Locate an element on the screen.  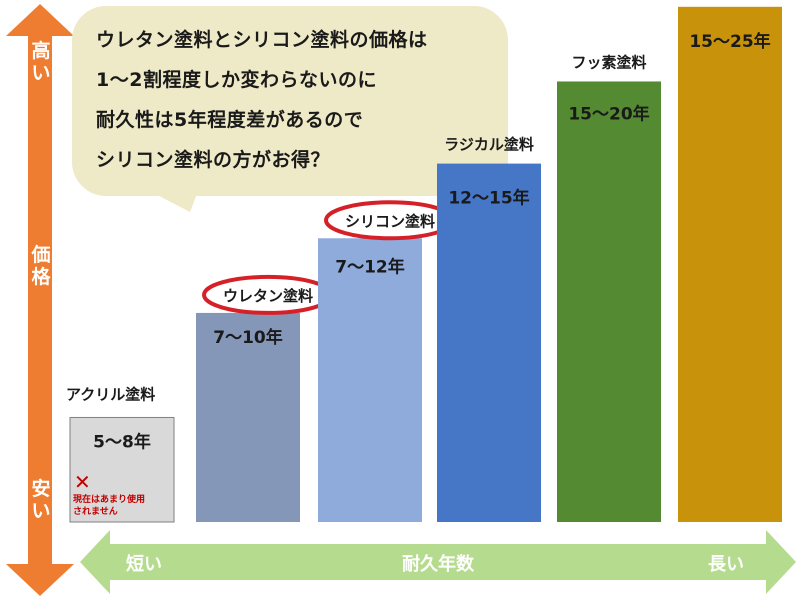
bubble-line-3: 耐久性は5年程度差があるので is located at coordinates (230, 120).